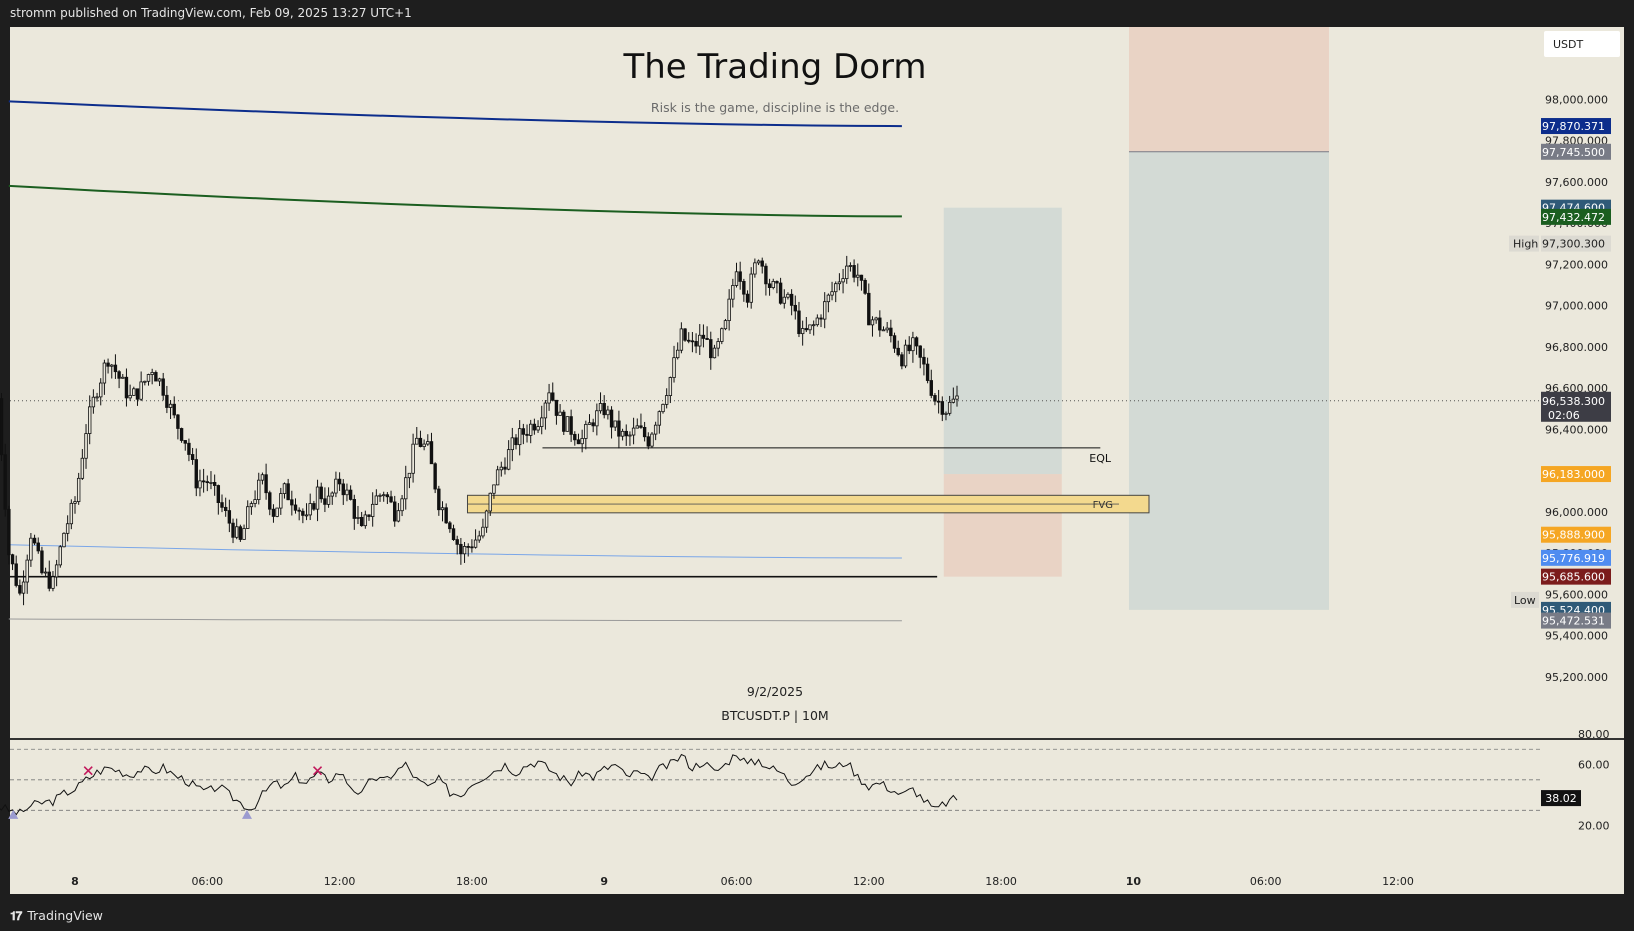 The height and width of the screenshot is (931, 1634). I want to click on currency-box, so click(1582, 44).